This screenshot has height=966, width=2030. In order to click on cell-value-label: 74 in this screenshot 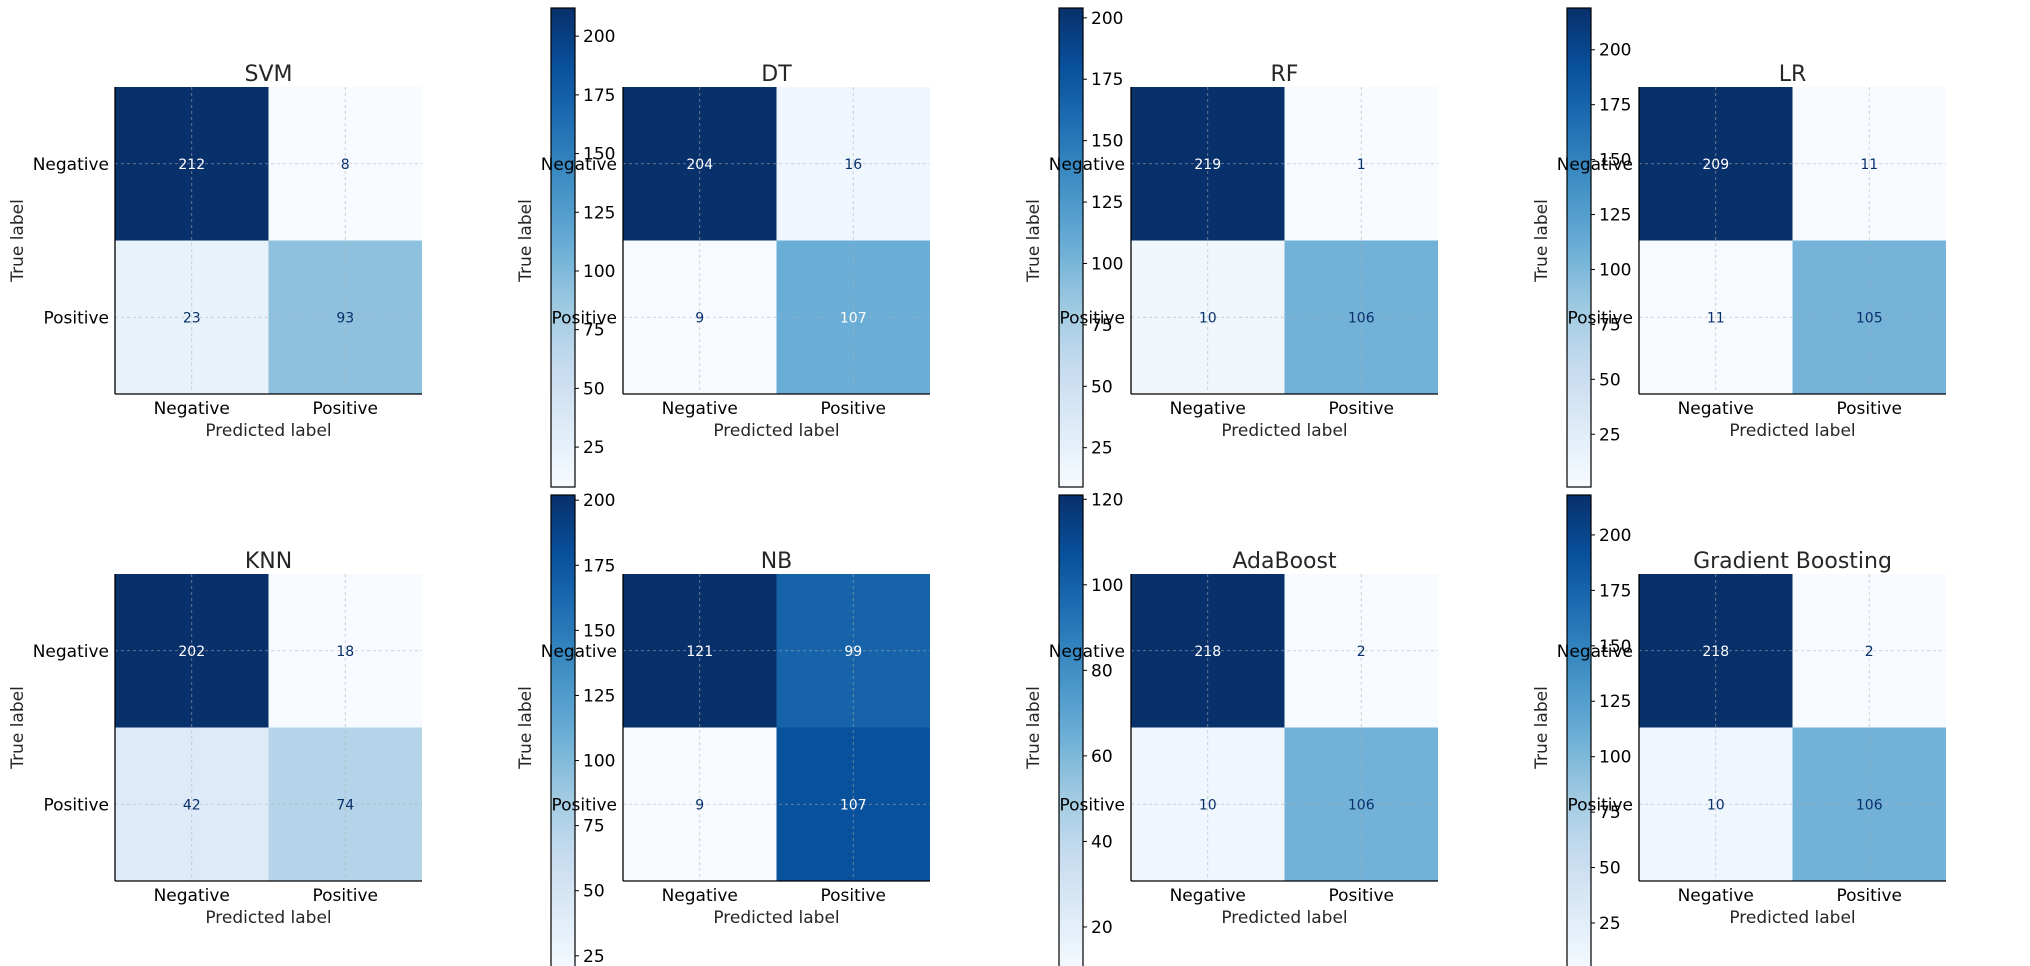, I will do `click(345, 805)`.